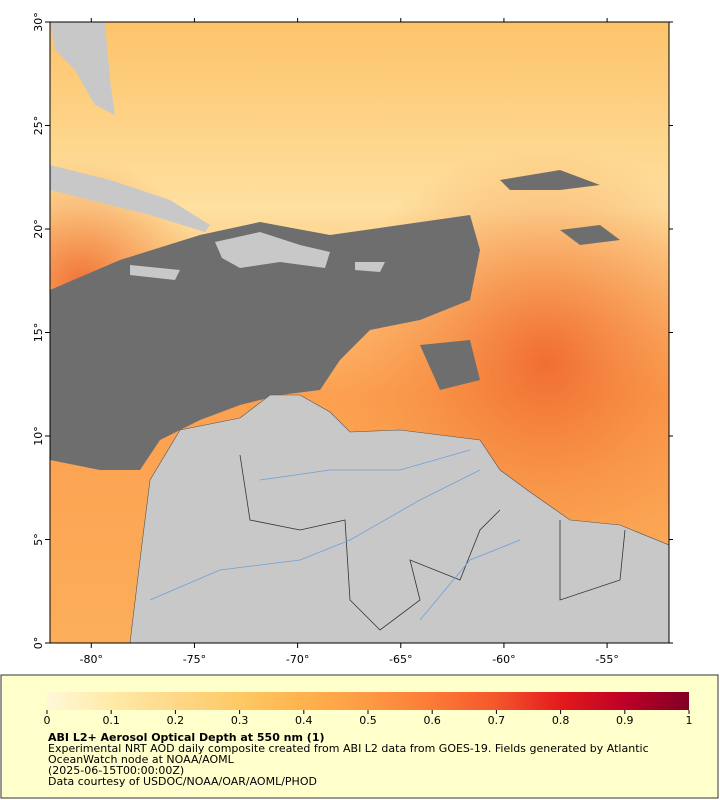 The height and width of the screenshot is (800, 720). What do you see at coordinates (111, 720) in the screenshot?
I see `colorbar-tick-label: 0.1` at bounding box center [111, 720].